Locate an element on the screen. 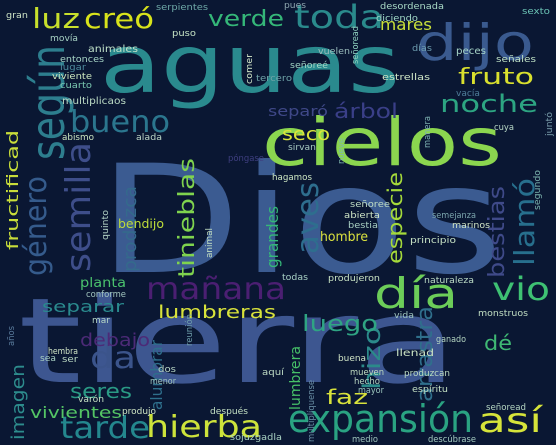  word-fruto: fruto is located at coordinates (496, 77).